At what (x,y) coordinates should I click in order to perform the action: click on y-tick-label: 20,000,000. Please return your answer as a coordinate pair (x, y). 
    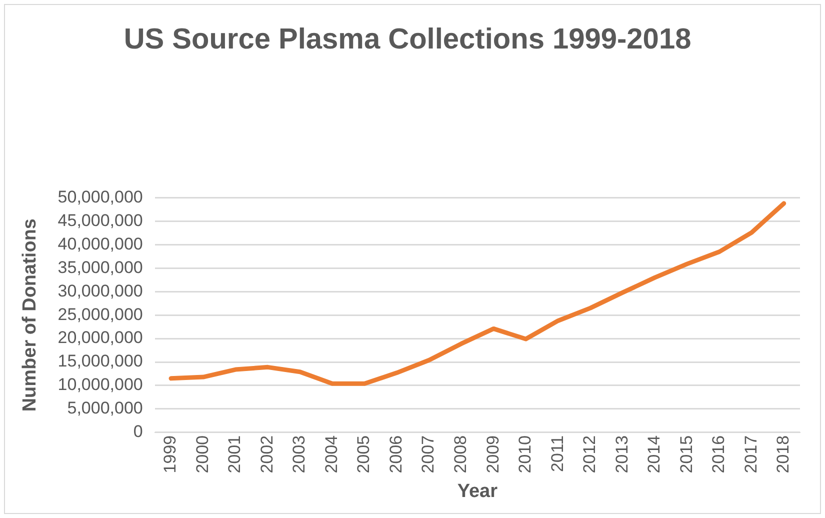
    Looking at the image, I should click on (100, 338).